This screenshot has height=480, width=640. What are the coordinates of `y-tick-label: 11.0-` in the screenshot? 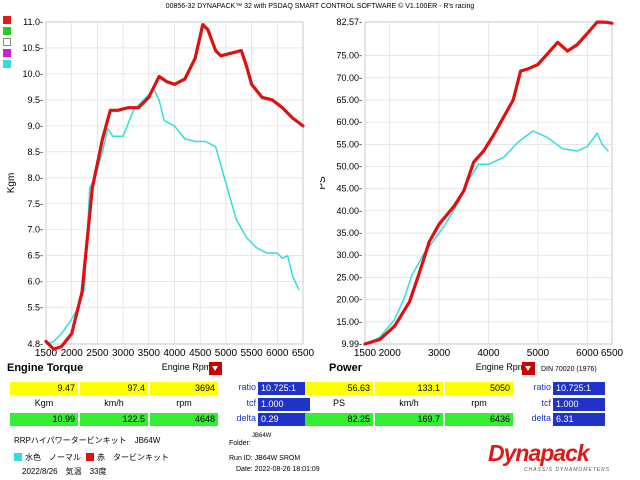 It's located at (33, 22).